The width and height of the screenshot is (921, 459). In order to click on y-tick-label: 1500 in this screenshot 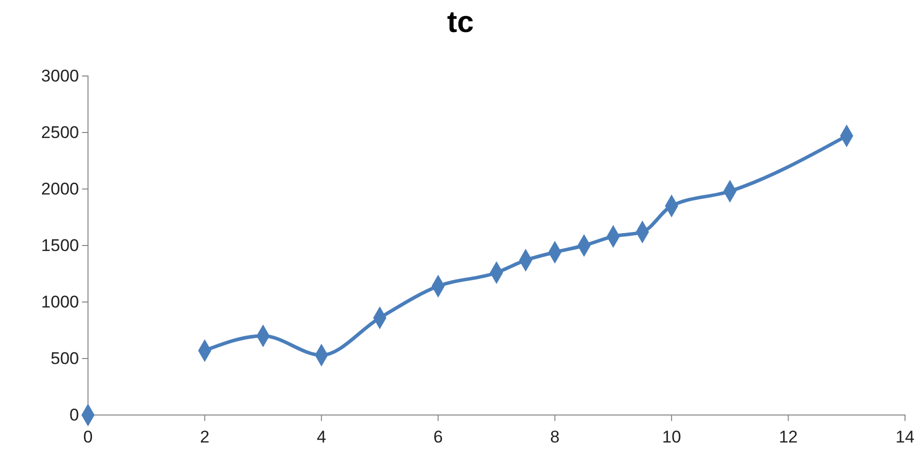, I will do `click(60, 245)`.